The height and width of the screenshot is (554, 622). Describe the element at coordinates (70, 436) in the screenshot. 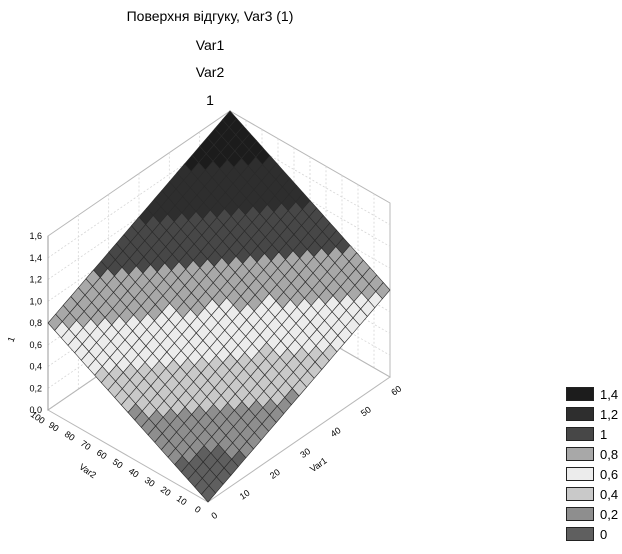

I see `y-tick-label: 80` at that location.